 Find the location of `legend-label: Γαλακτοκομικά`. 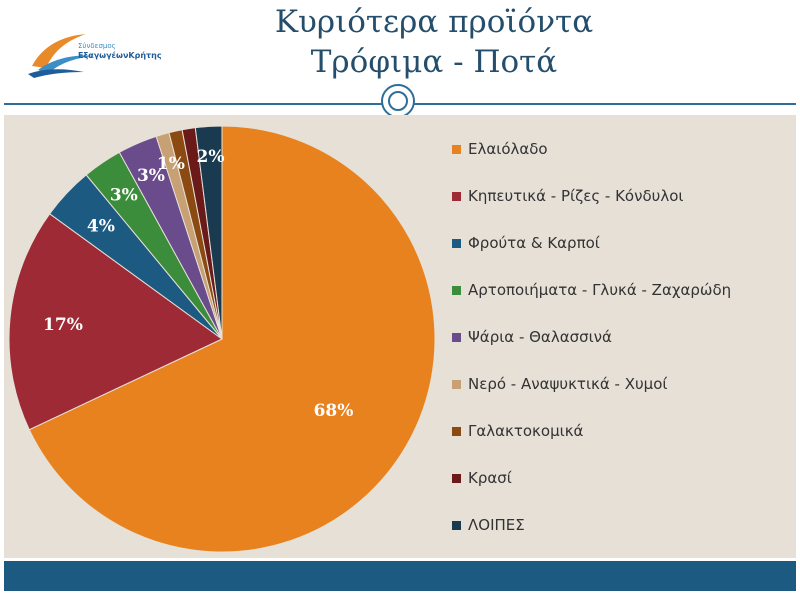

legend-label: Γαλακτοκομικά is located at coordinates (526, 431).